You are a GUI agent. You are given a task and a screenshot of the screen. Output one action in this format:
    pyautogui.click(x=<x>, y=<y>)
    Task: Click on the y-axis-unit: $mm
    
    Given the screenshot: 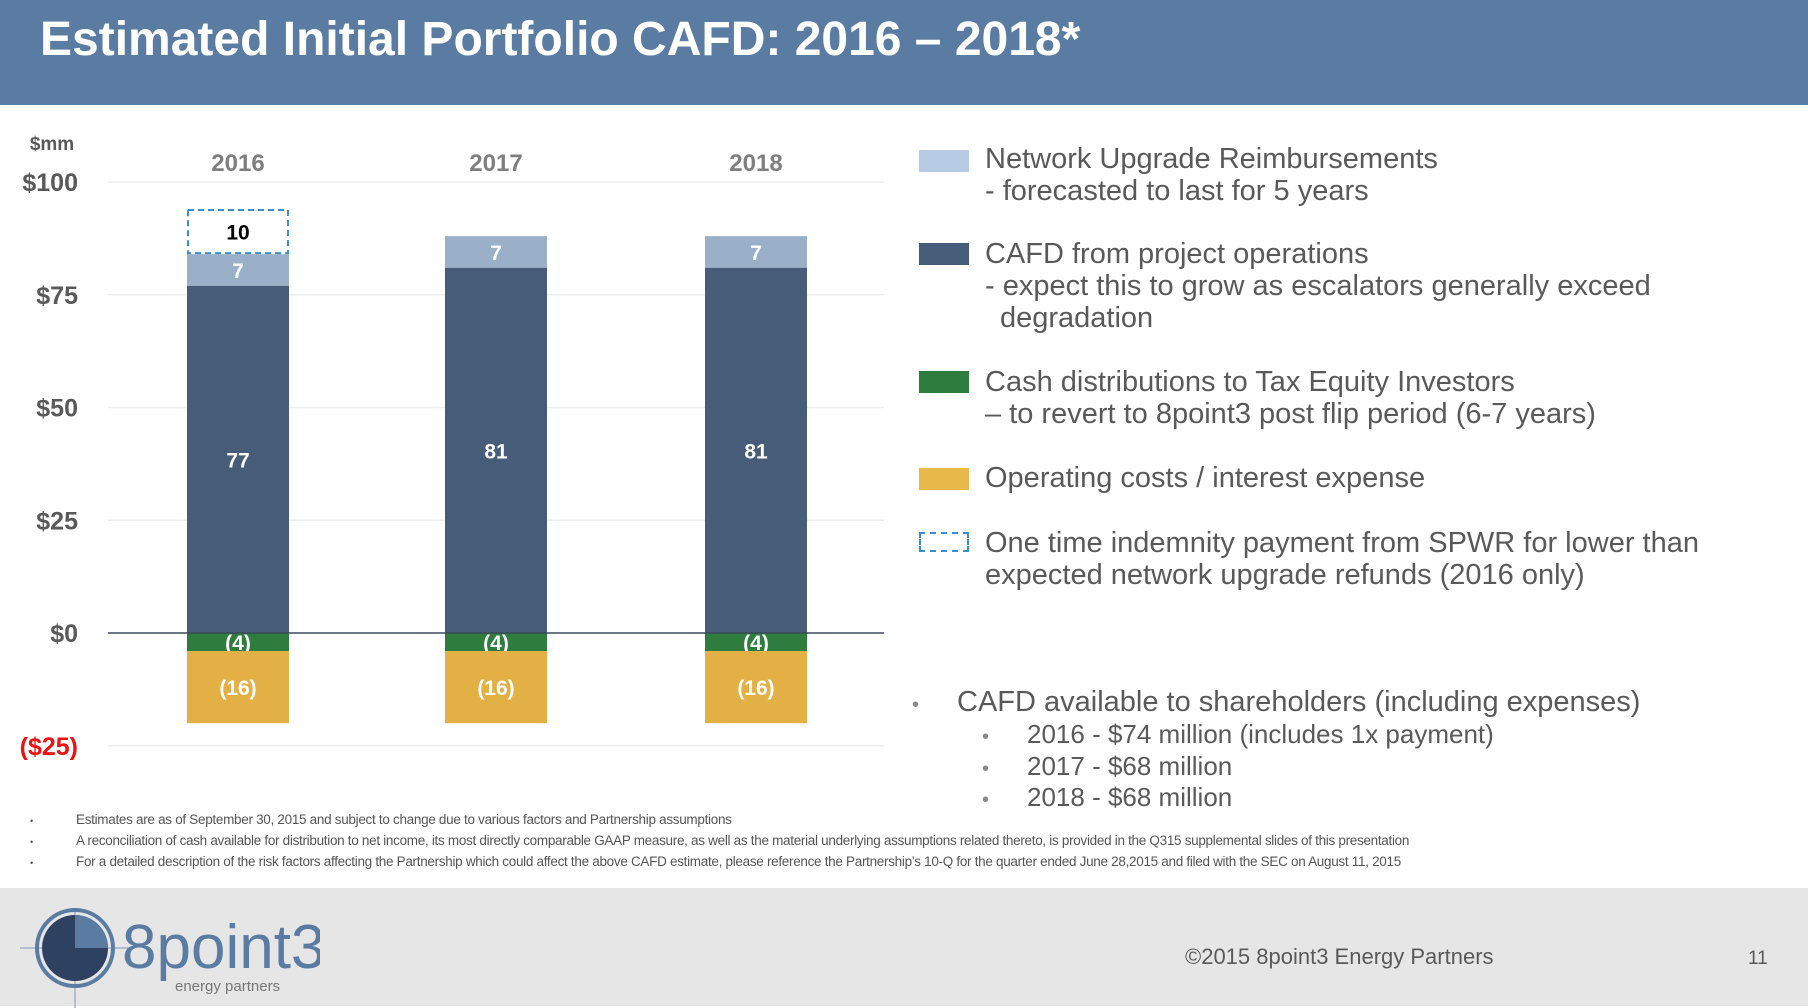 What is the action you would take?
    pyautogui.click(x=52, y=144)
    